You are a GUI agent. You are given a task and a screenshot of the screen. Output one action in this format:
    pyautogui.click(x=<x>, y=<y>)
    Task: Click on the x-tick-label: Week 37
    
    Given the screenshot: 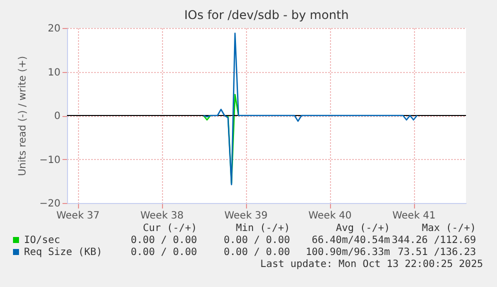 What is the action you would take?
    pyautogui.click(x=78, y=216)
    